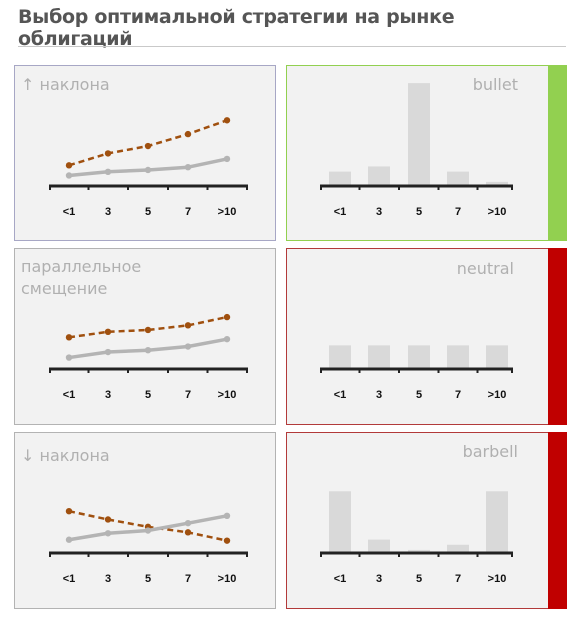 Image resolution: width=573 pixels, height=623 pixels. I want to click on chart-label: barbell, so click(490, 452).